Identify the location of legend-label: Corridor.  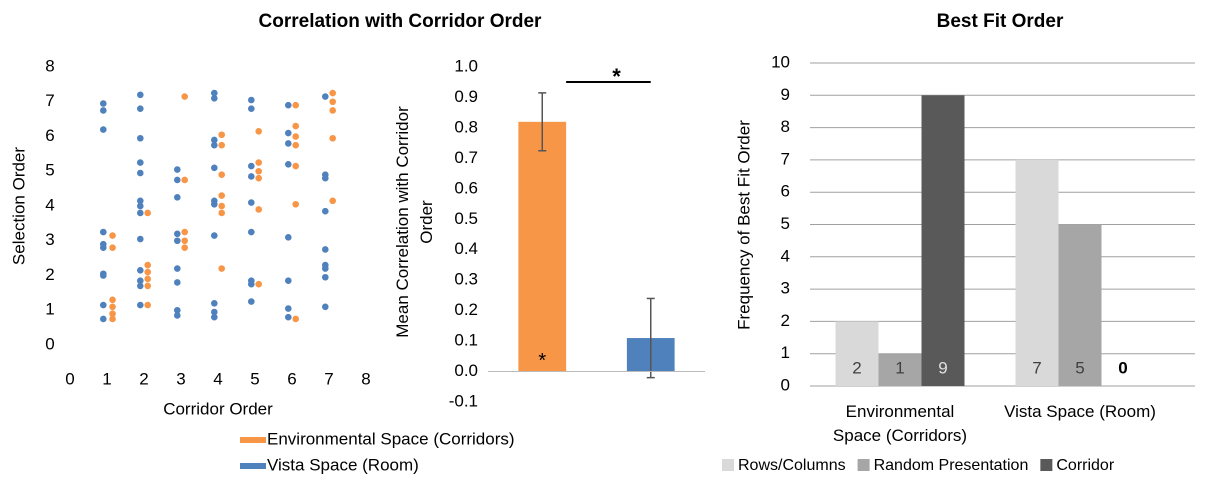
(1085, 465).